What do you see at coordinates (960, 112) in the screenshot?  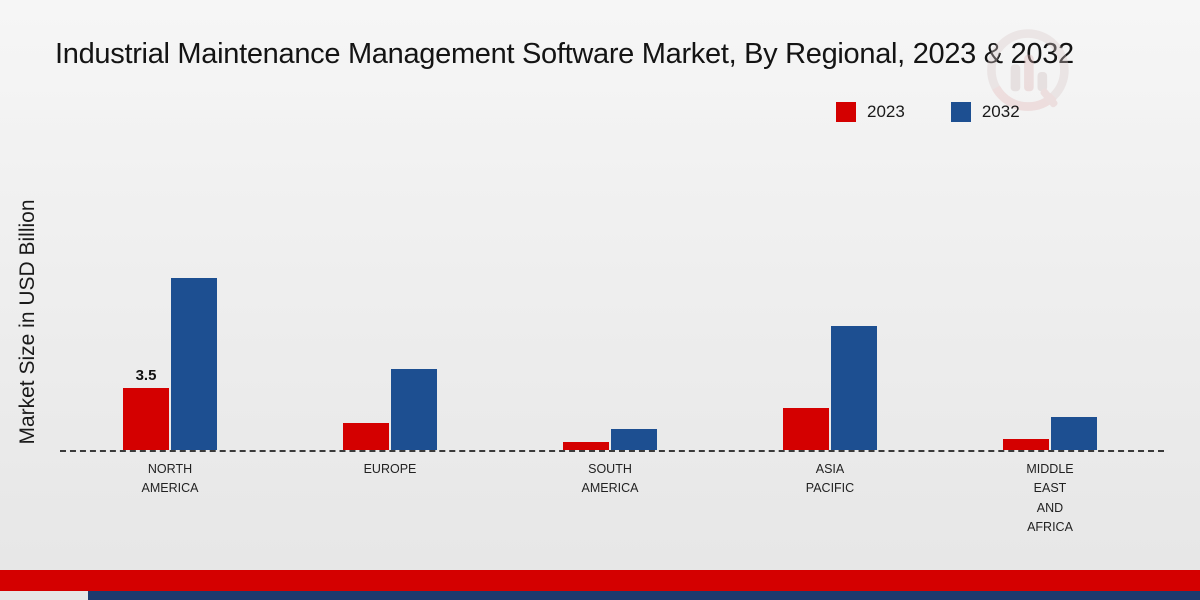 I see `legend-swatch-2032` at bounding box center [960, 112].